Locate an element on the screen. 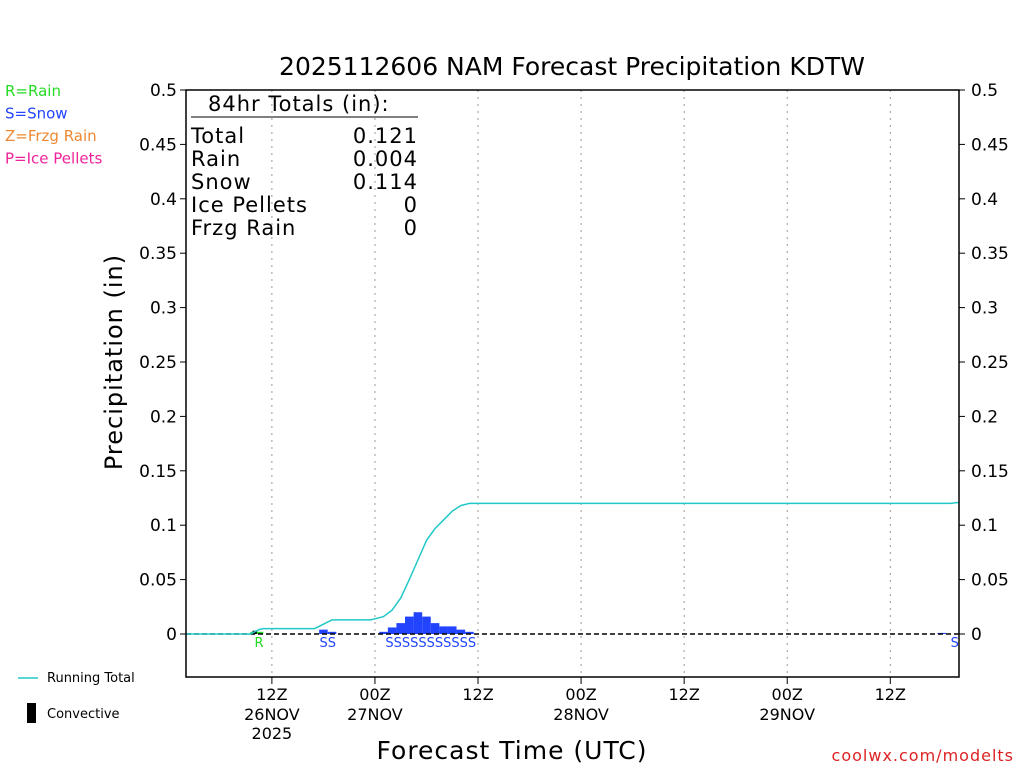 Image resolution: width=1024 pixels, height=768 pixels. y-tick-label-left: 0.2 is located at coordinates (163, 417).